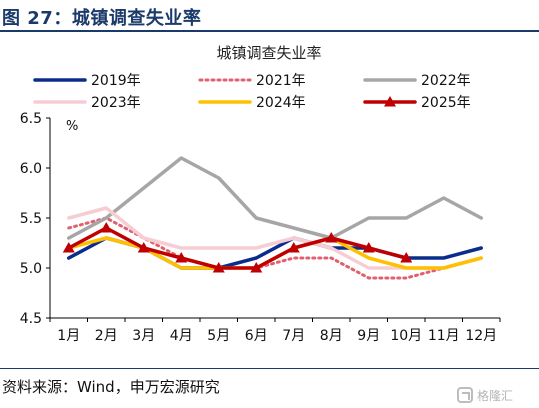 This screenshot has width=539, height=408. I want to click on legend-item: 2025年, so click(417, 103).